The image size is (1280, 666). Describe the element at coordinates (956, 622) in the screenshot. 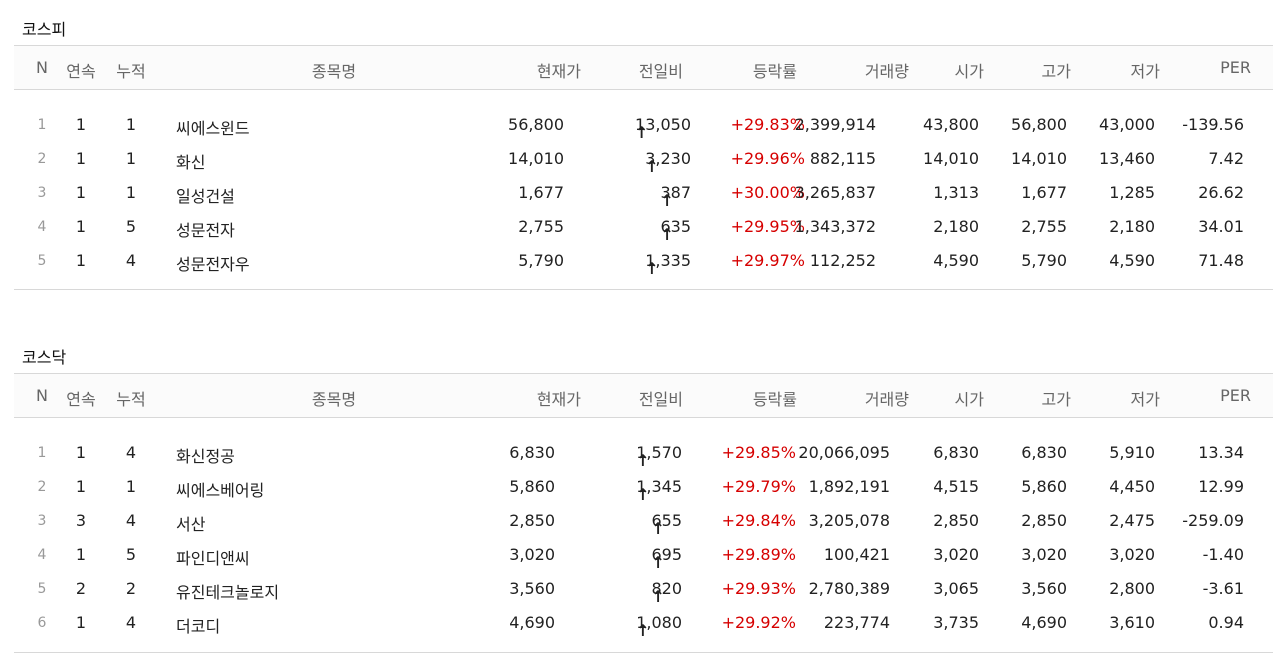

I see `open-price: 3,735` at that location.